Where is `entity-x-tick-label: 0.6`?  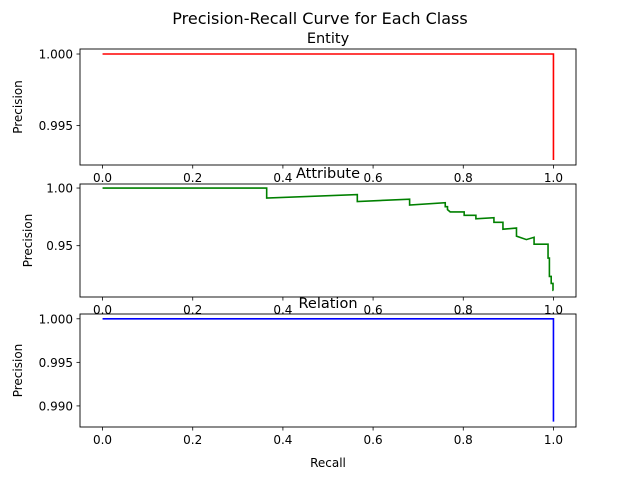
entity-x-tick-label: 0.6 is located at coordinates (373, 178).